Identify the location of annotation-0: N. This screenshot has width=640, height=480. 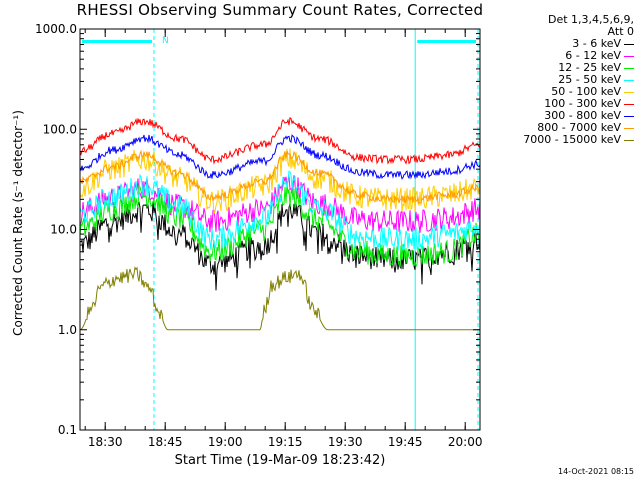
(165, 41).